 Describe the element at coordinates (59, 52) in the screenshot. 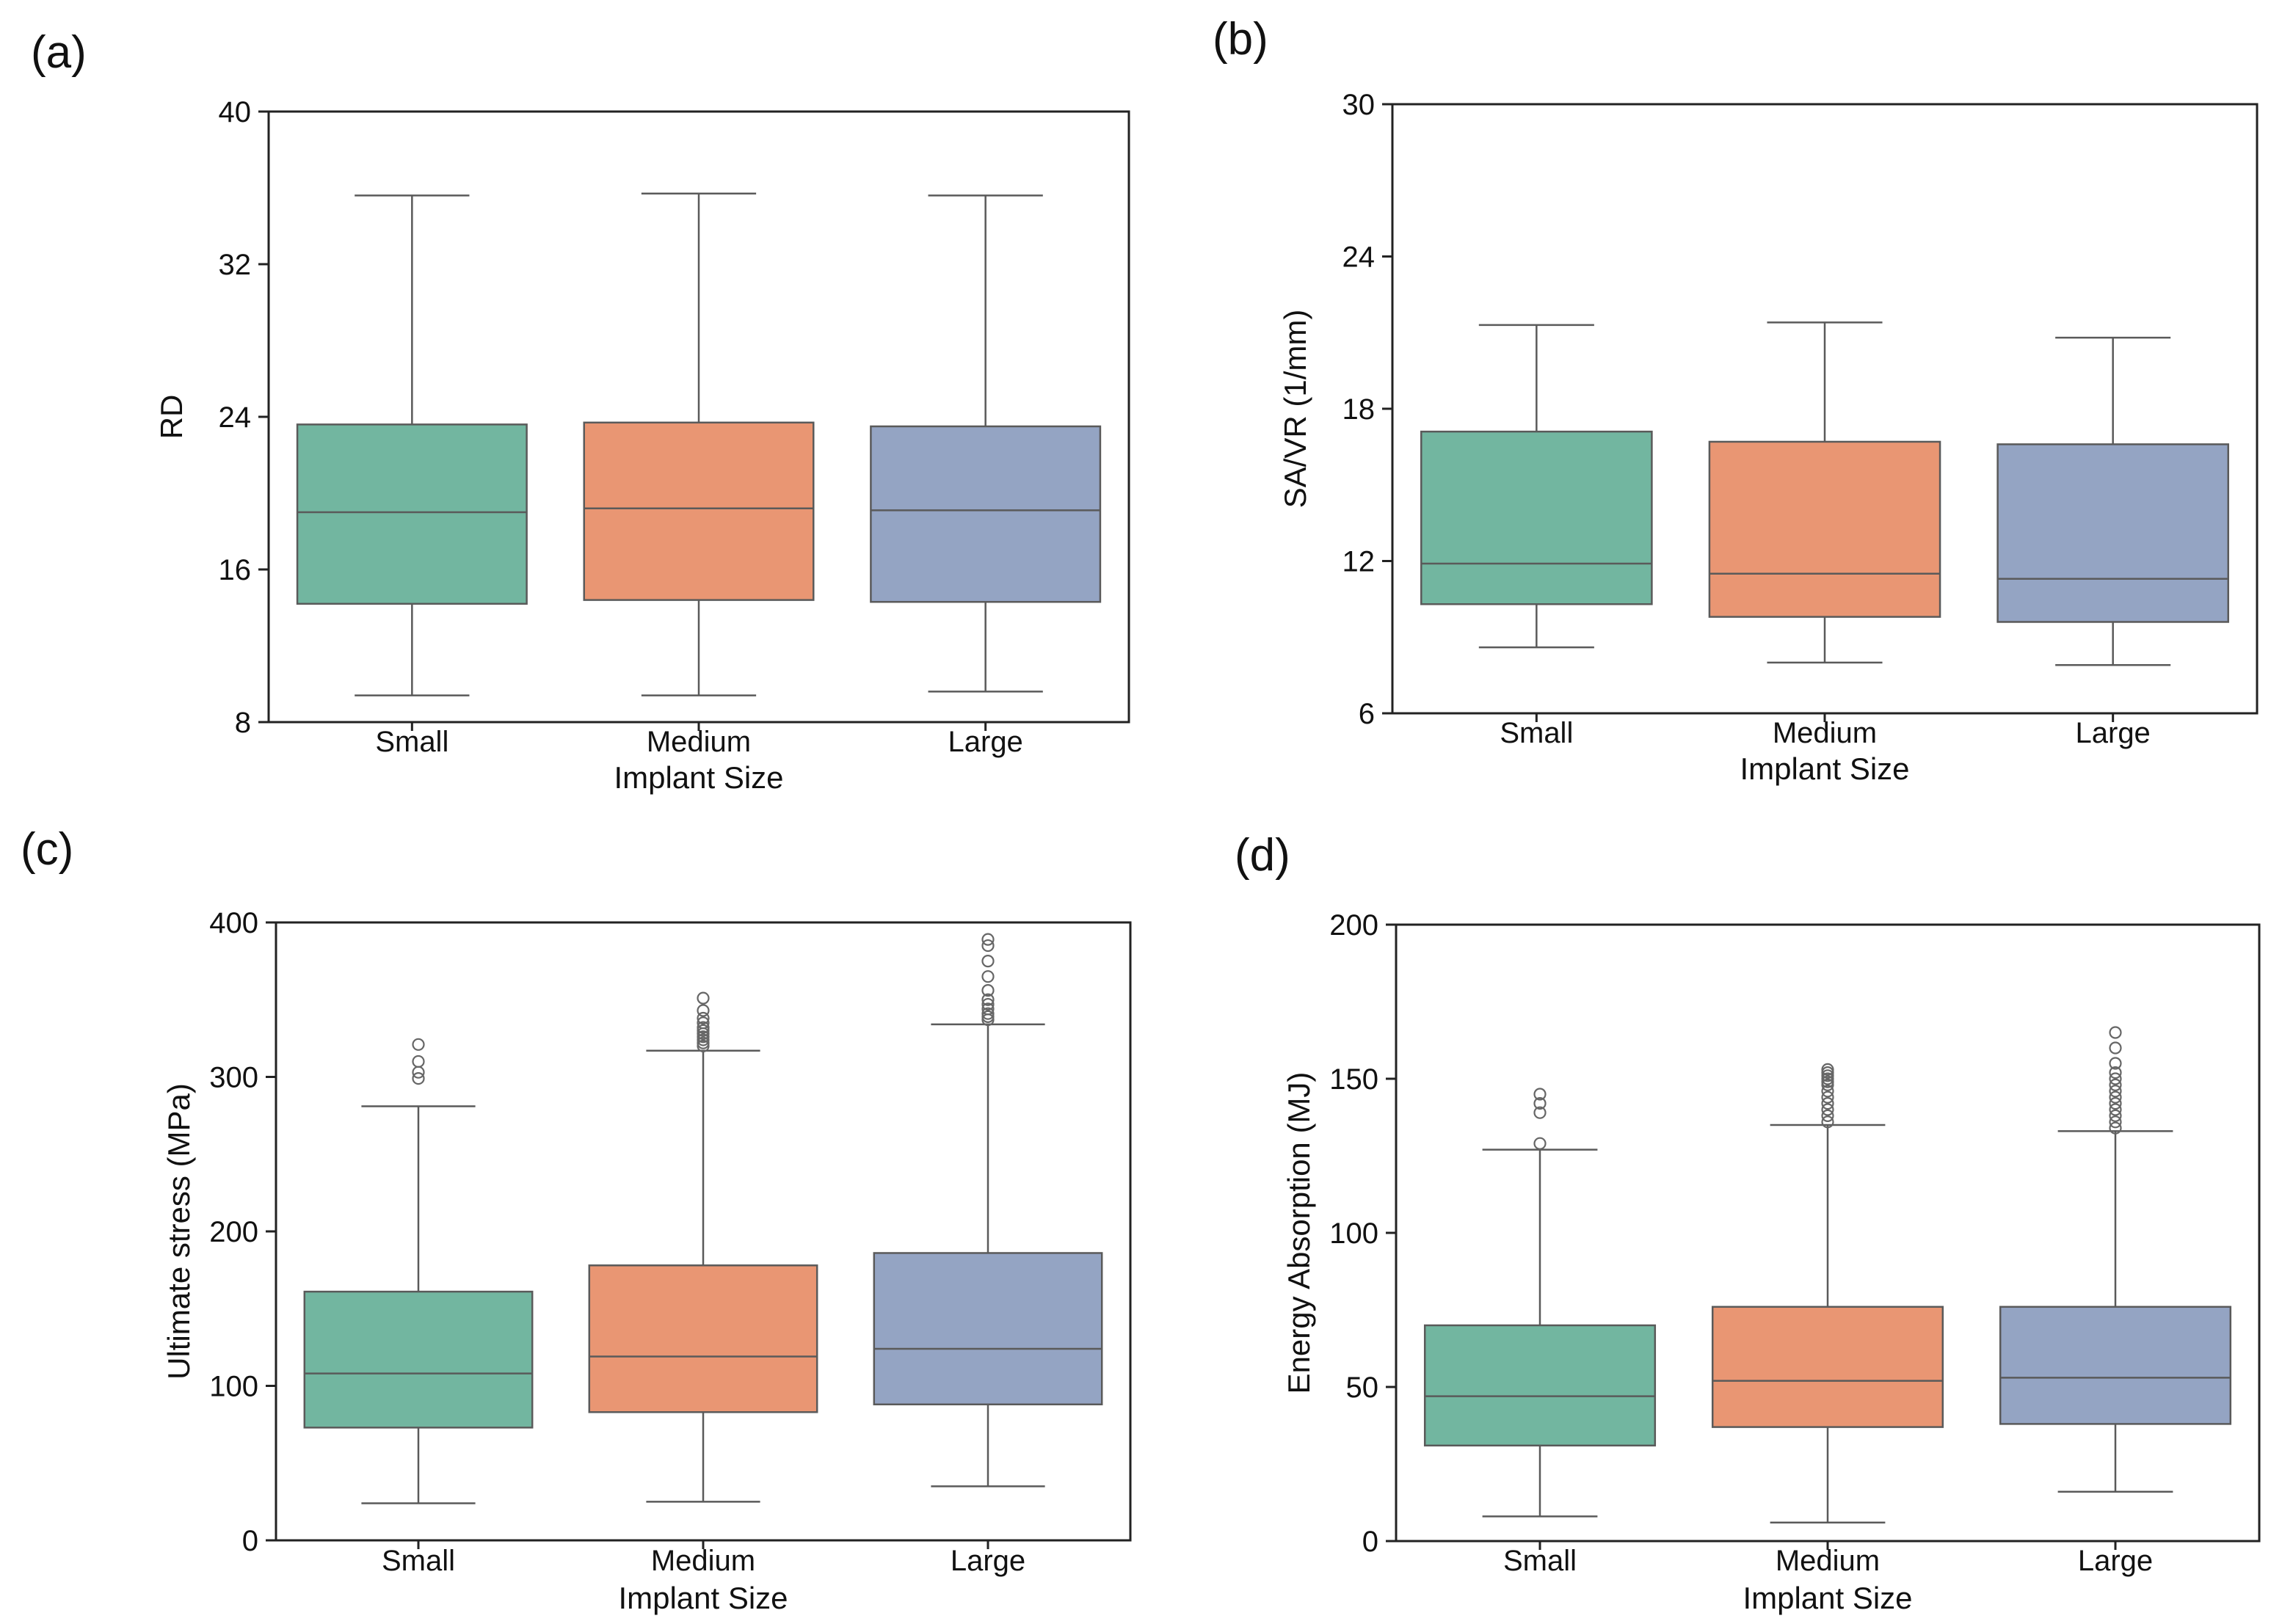

I see `panel-label: (a)` at that location.